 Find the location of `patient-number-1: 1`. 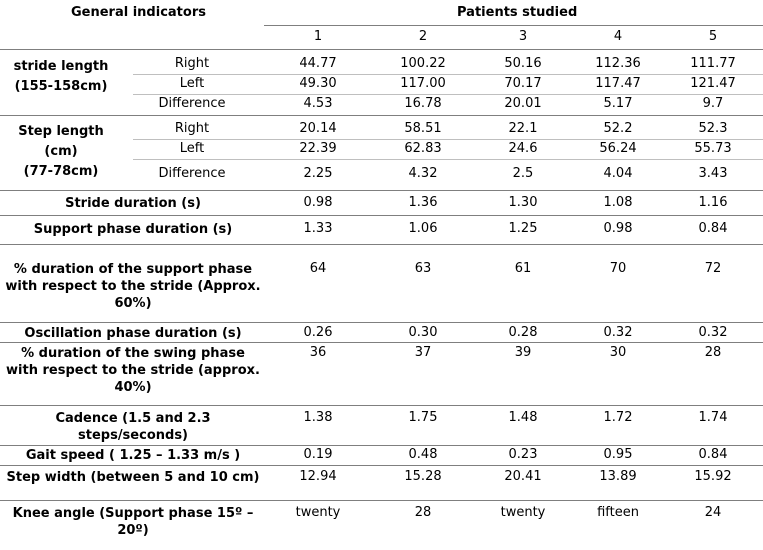

patient-number-1: 1 is located at coordinates (318, 36).